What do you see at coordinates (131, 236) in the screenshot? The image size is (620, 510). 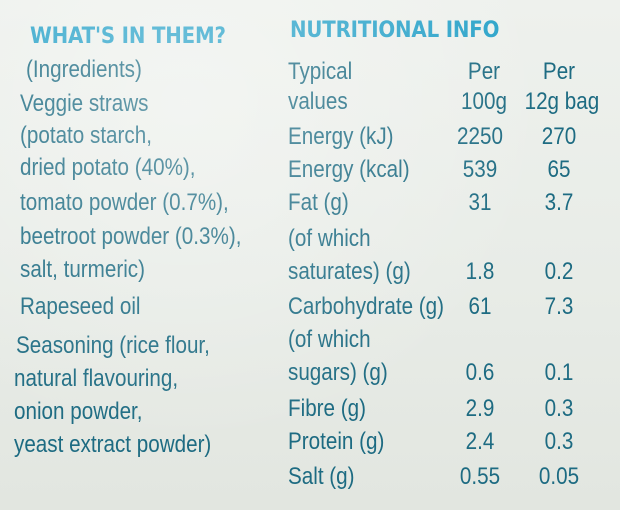 I see `ingredient-line: beetroot powder (0.3%),` at bounding box center [131, 236].